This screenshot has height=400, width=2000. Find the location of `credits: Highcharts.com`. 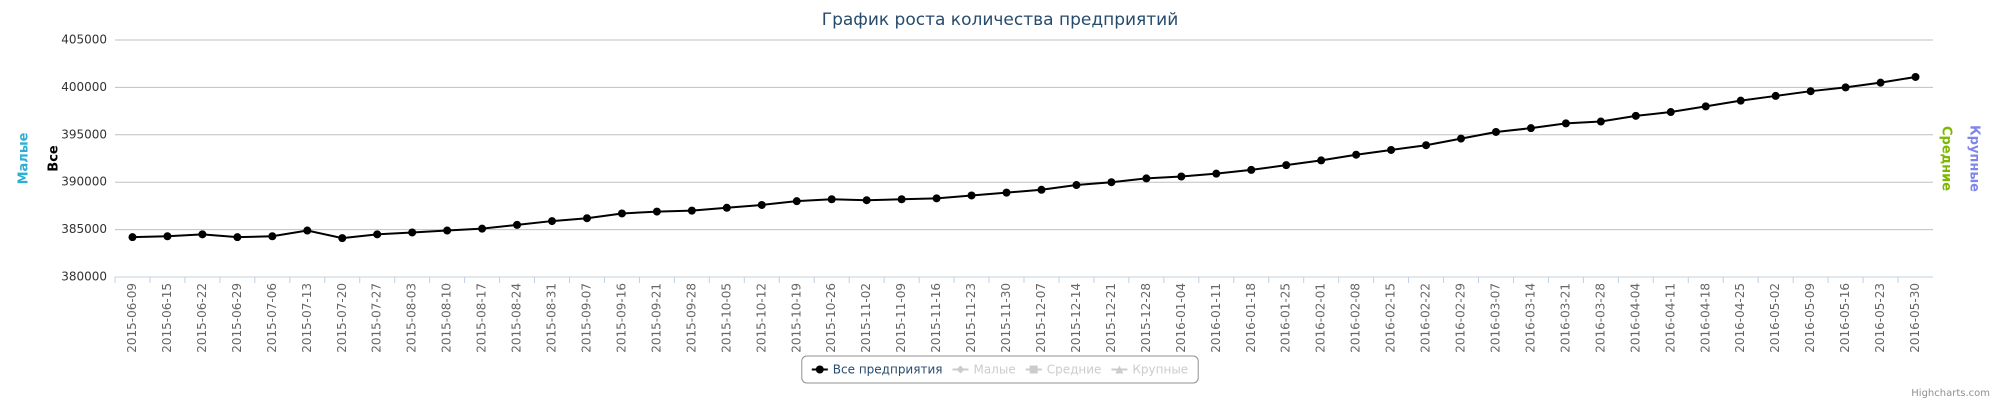

credits: Highcharts.com is located at coordinates (1950, 393).